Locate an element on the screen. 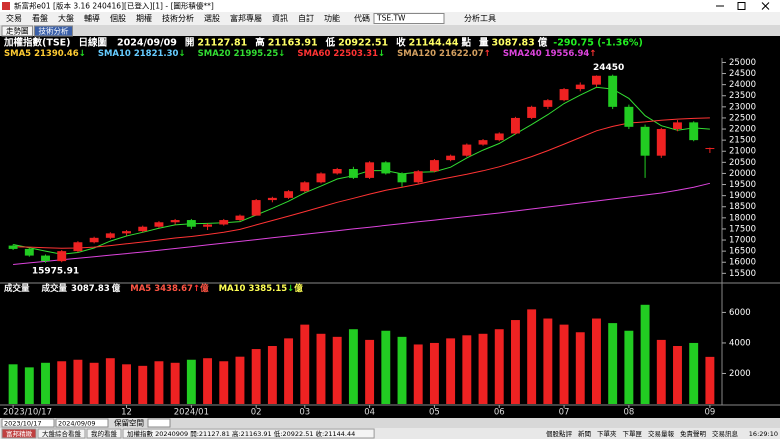 This screenshot has width=780, height=439. x-tick-label: 12 is located at coordinates (126, 413).